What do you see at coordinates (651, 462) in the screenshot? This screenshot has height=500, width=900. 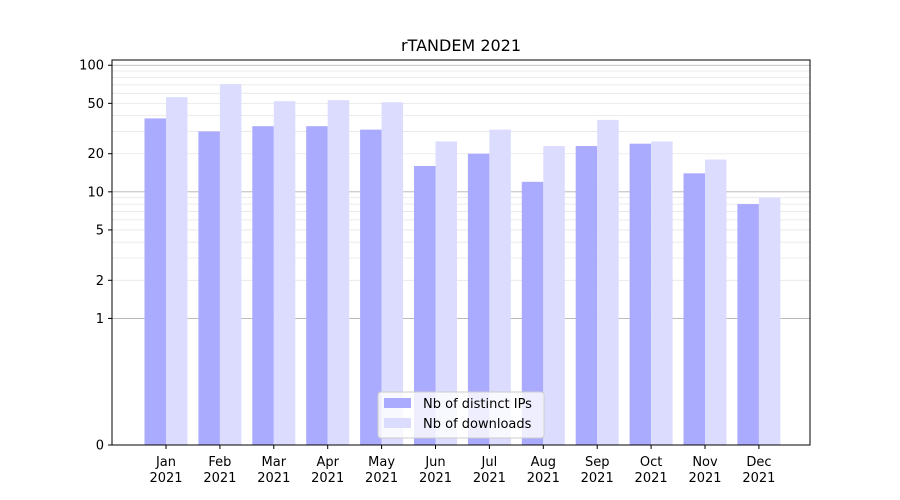 I see `x-tick-label-month: Oct` at bounding box center [651, 462].